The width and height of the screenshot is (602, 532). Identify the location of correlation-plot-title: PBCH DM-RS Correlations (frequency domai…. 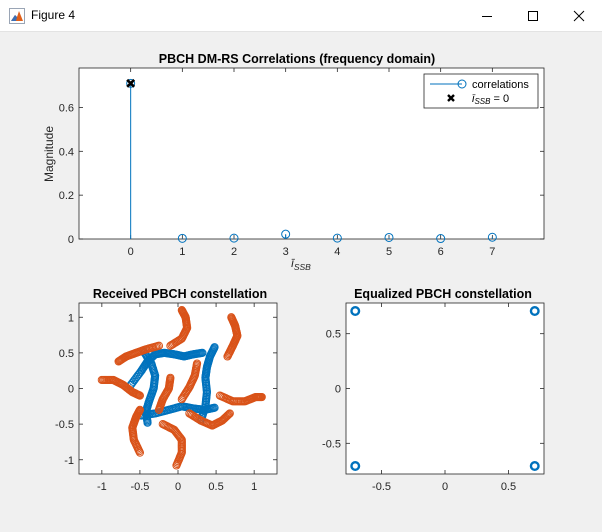
(297, 59).